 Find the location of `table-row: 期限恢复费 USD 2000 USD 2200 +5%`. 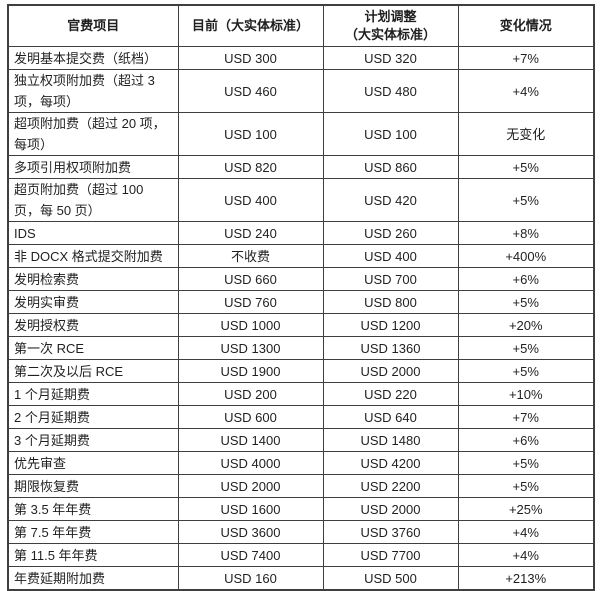

table-row: 期限恢复费 USD 2000 USD 2200 +5% is located at coordinates (301, 486).